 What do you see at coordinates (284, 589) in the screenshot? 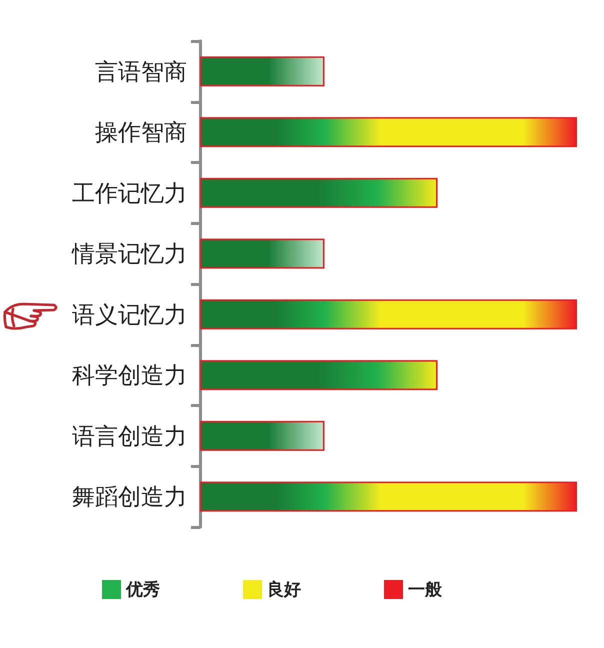
I see `legend-label: 良好` at bounding box center [284, 589].